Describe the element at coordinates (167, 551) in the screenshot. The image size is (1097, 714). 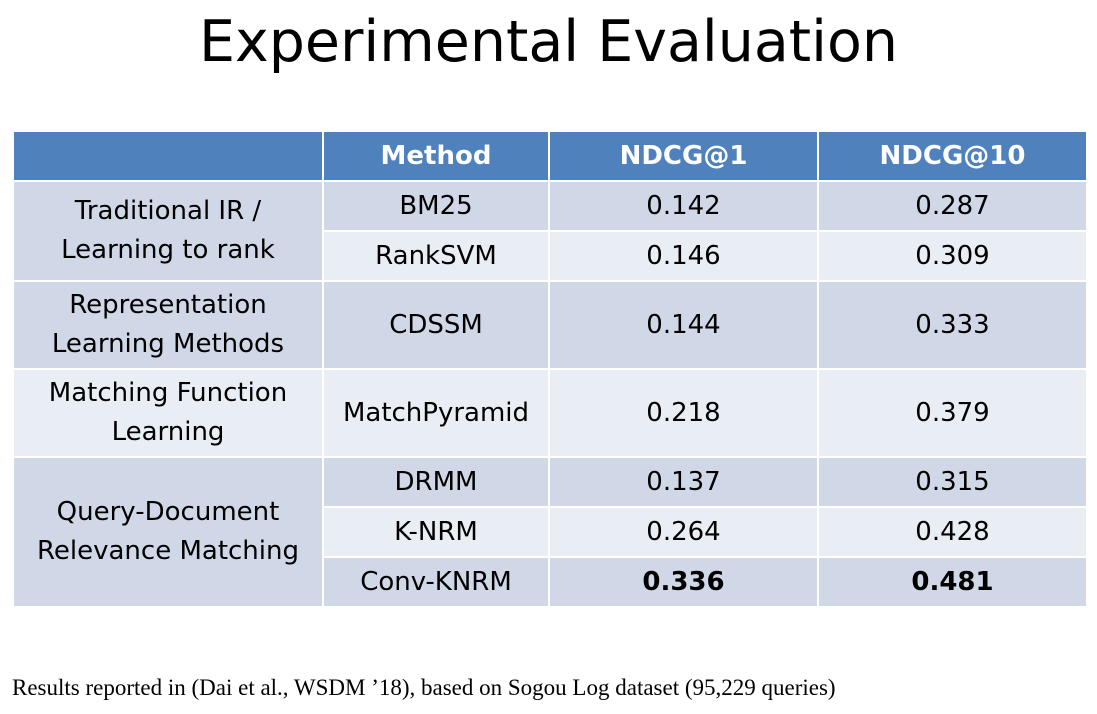
I see `group-label-line: Relevance Matching` at that location.